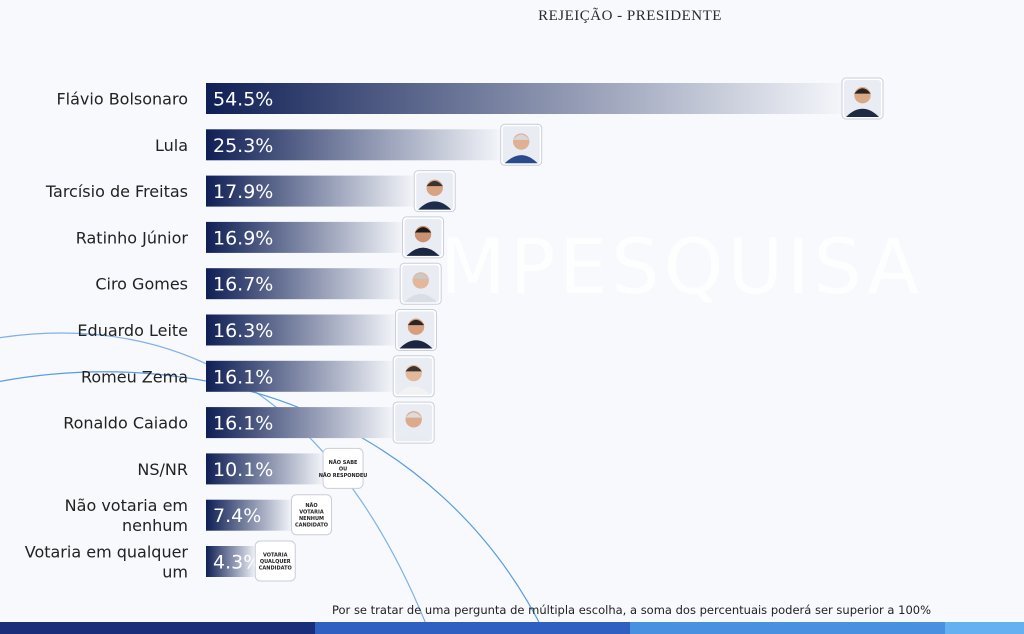 The width and height of the screenshot is (1024, 634). Describe the element at coordinates (122, 99) in the screenshot. I see `category-label: Flávio Bolsonaro` at that location.